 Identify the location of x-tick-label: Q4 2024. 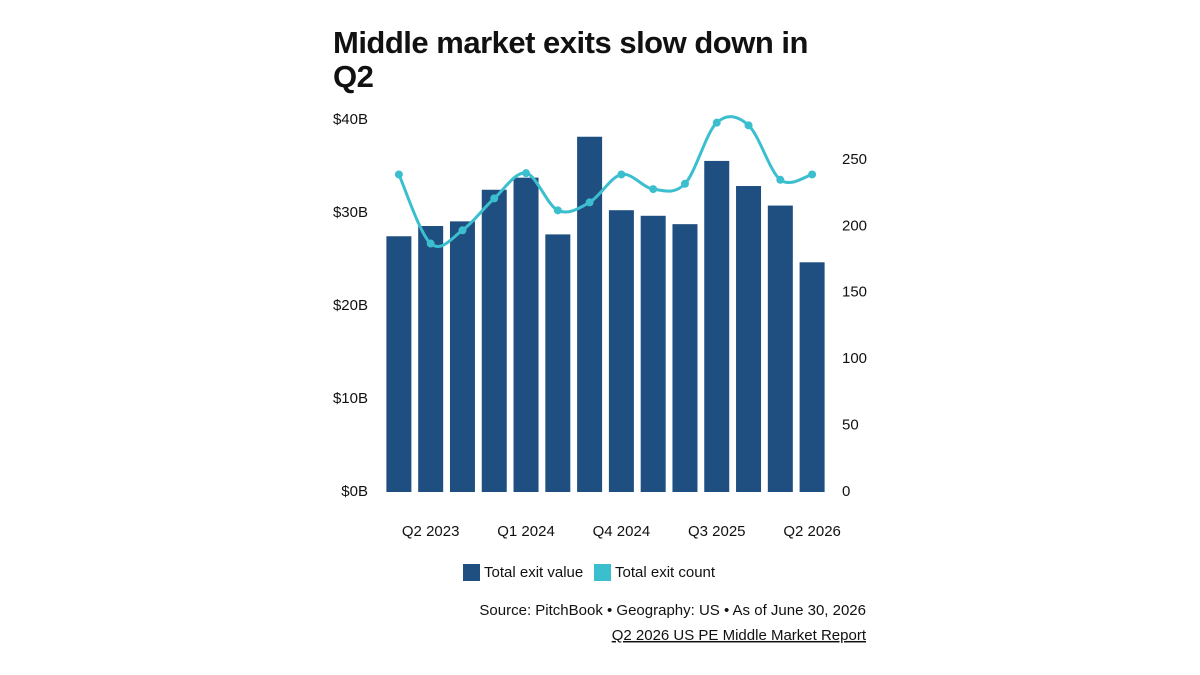
(622, 531).